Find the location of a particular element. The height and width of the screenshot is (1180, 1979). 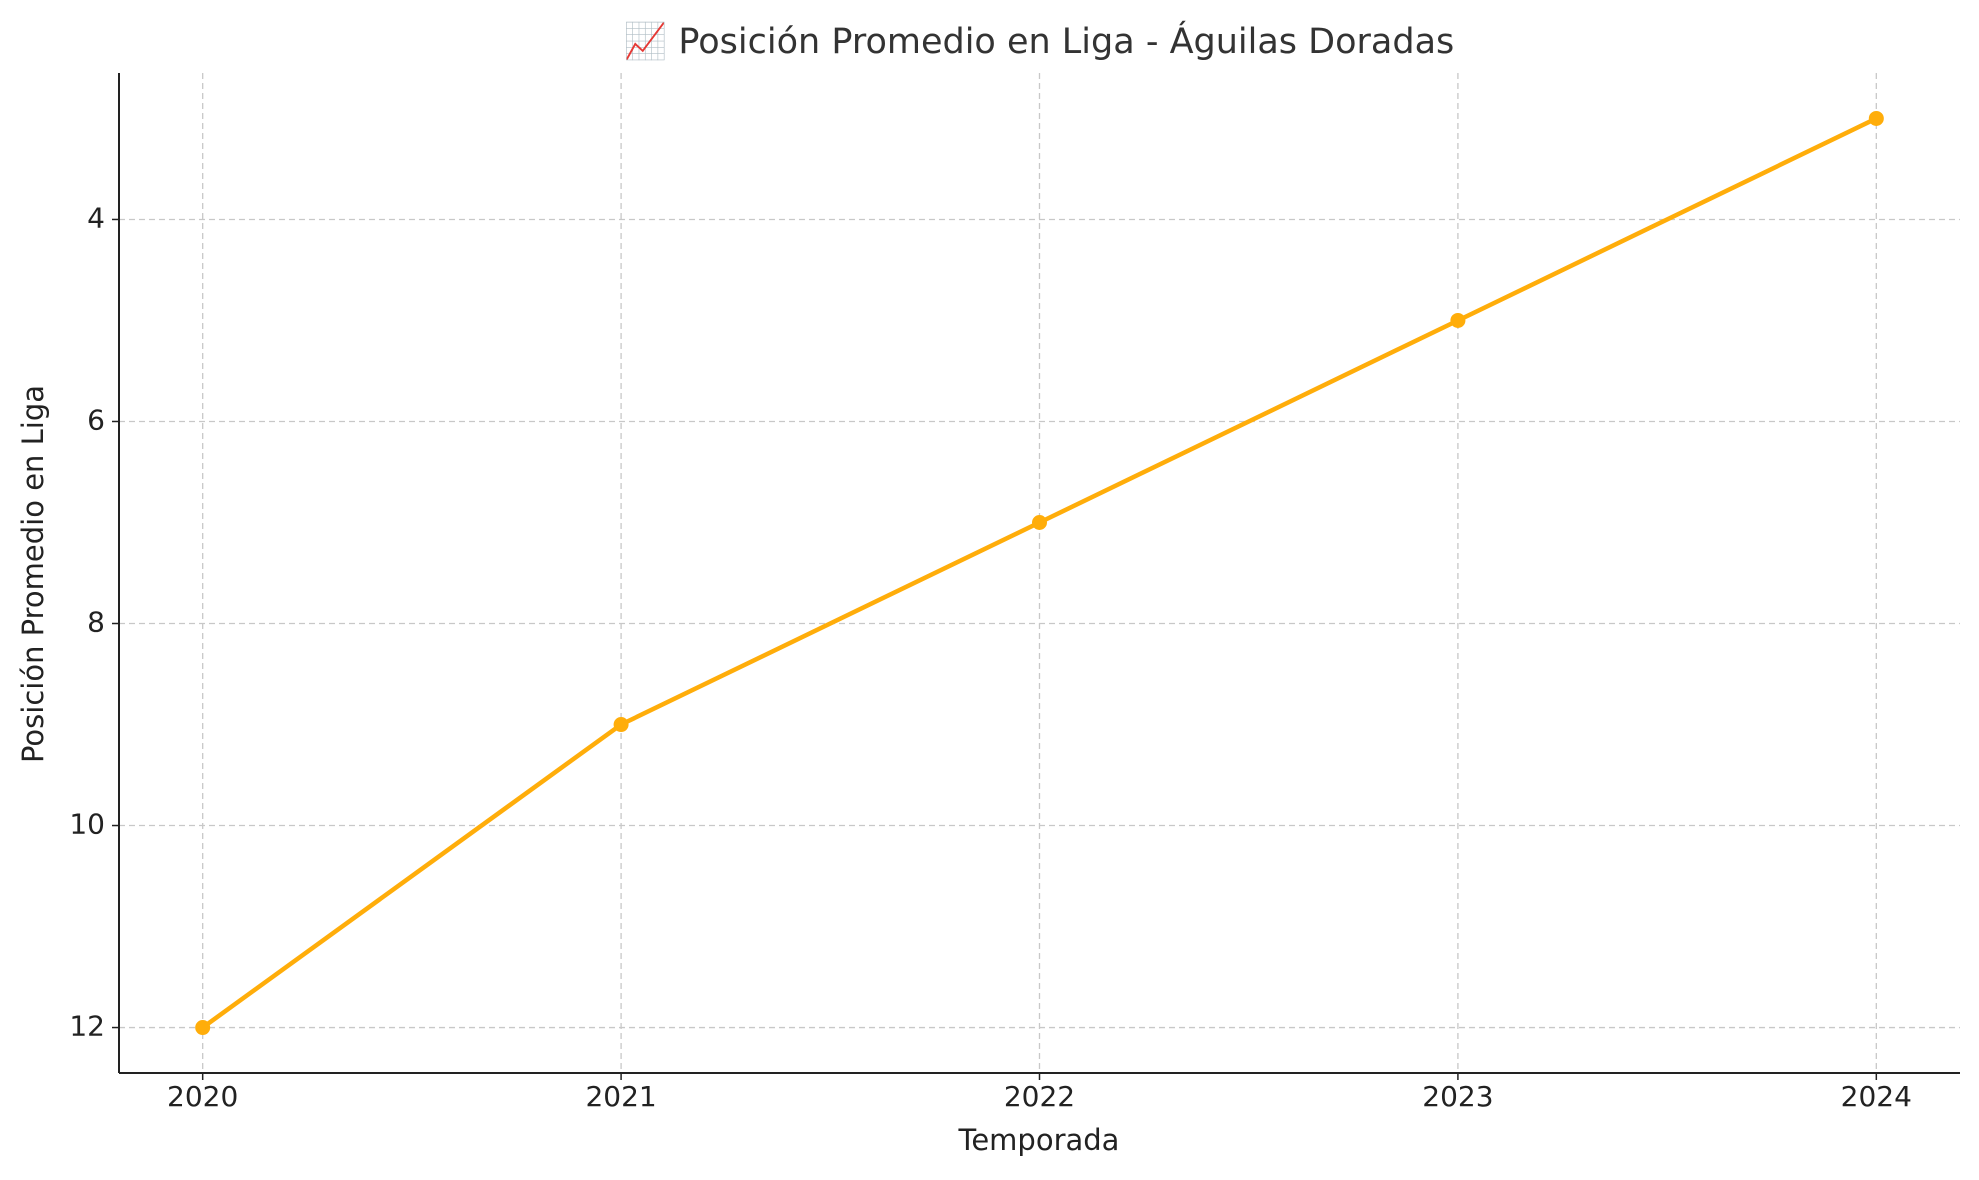

x-tick-label: 2020 is located at coordinates (202, 1096).